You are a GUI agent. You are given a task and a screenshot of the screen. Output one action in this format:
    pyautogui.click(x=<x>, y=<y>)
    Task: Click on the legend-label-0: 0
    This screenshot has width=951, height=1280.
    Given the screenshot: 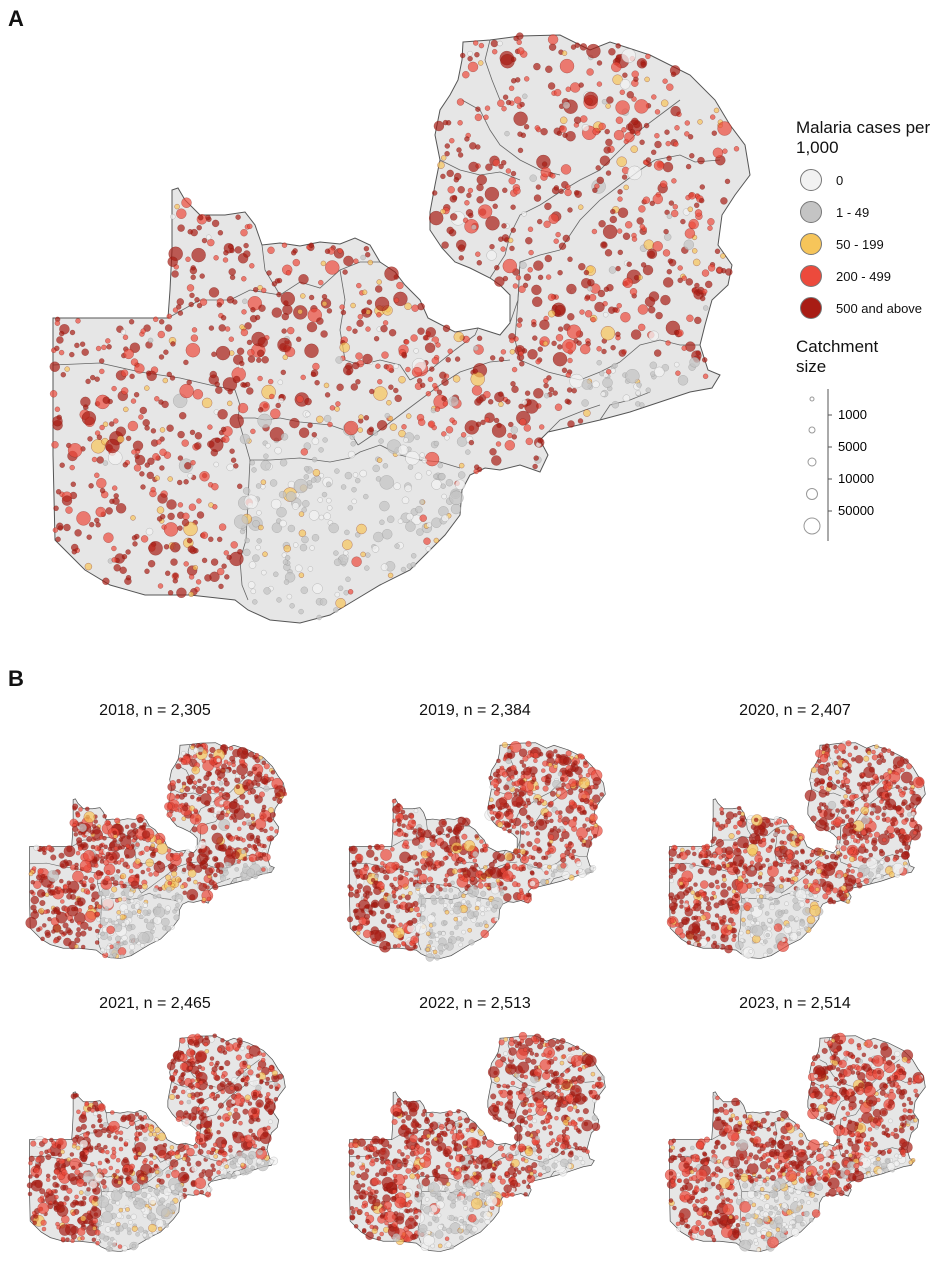 What is the action you would take?
    pyautogui.click(x=840, y=180)
    